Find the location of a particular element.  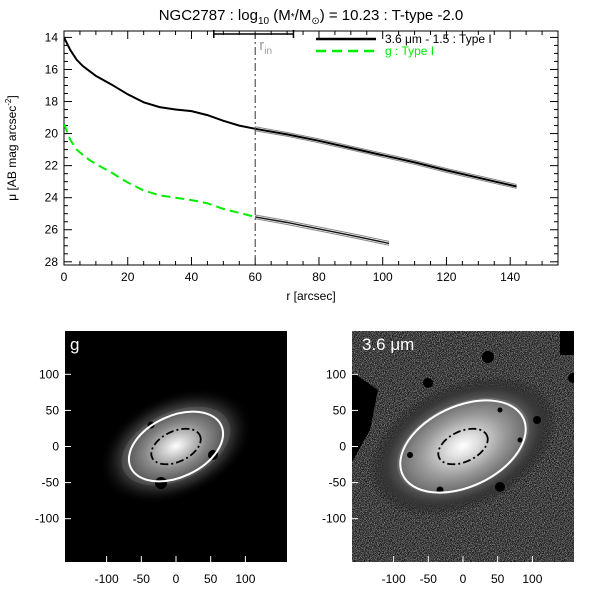

profile-annotations: rin is located at coordinates (254, 147).